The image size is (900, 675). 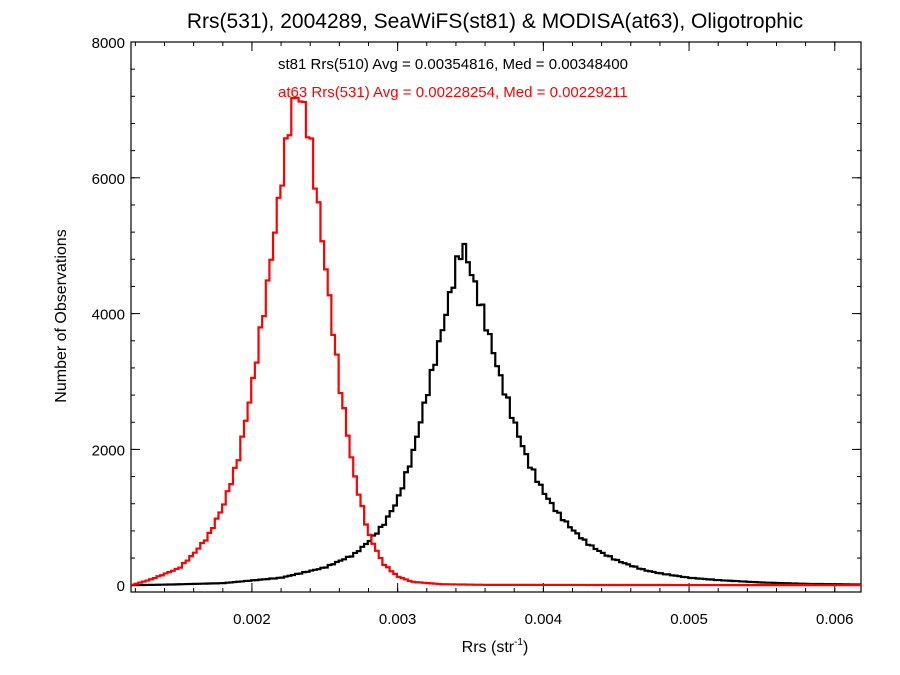 I want to click on y-axis-label: Number of Observations, so click(x=61, y=315).